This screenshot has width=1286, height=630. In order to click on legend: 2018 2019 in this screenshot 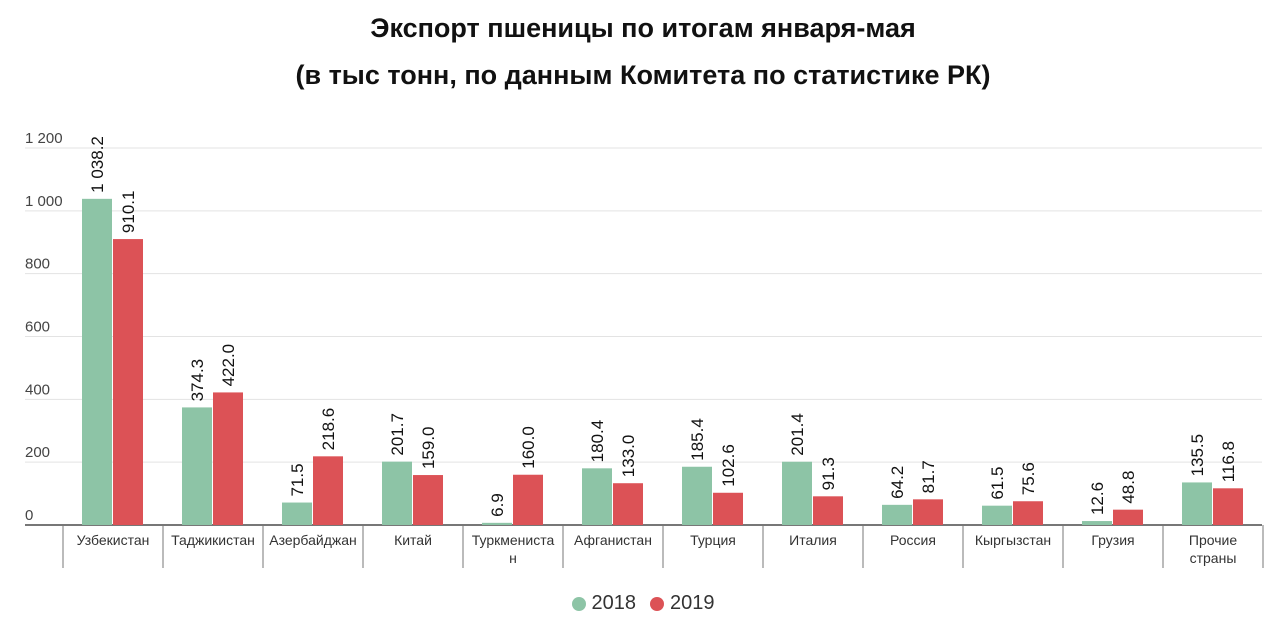, I will do `click(643, 603)`.